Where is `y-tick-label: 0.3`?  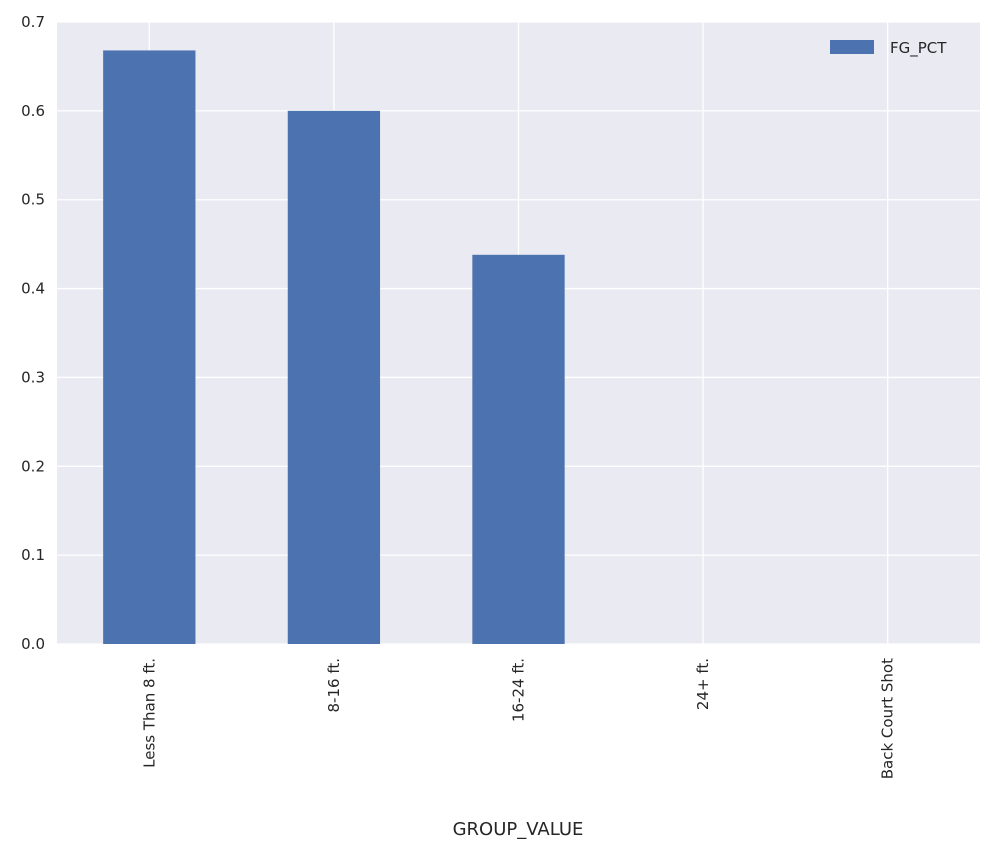
y-tick-label: 0.3 is located at coordinates (33, 377).